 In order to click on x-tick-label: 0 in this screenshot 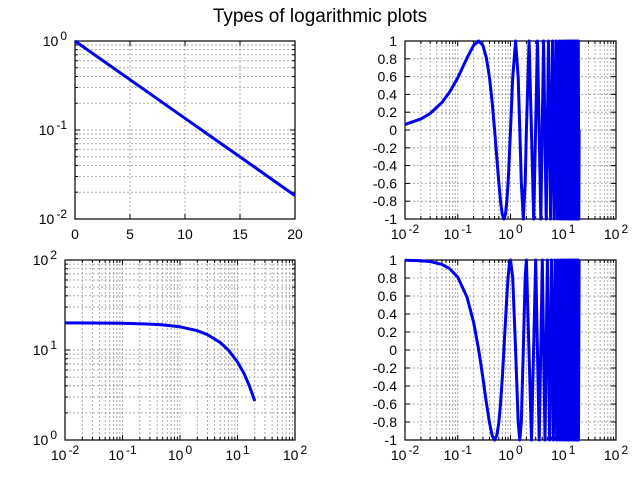, I will do `click(75, 234)`.